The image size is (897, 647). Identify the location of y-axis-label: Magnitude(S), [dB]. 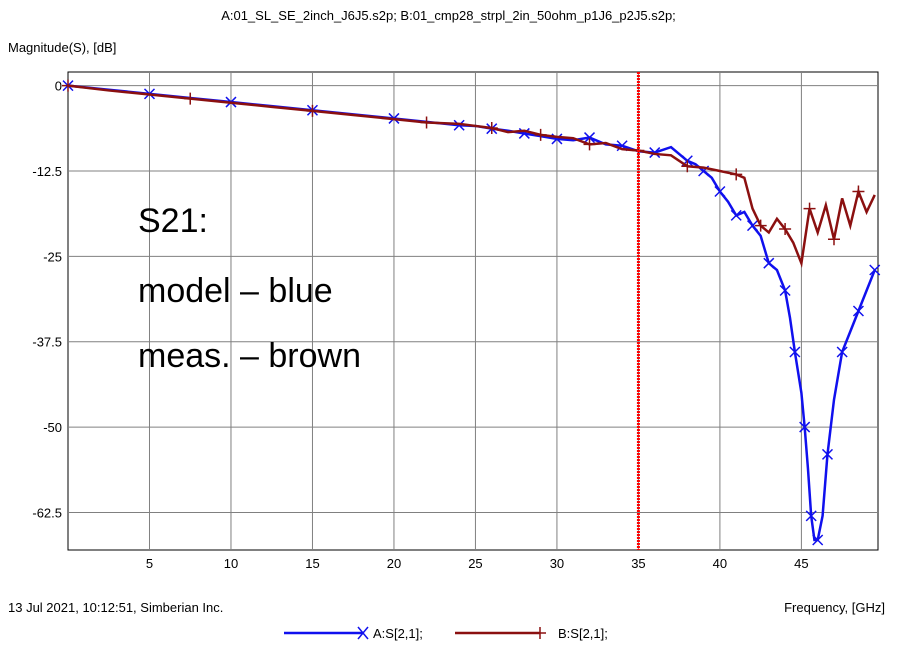
(62, 47).